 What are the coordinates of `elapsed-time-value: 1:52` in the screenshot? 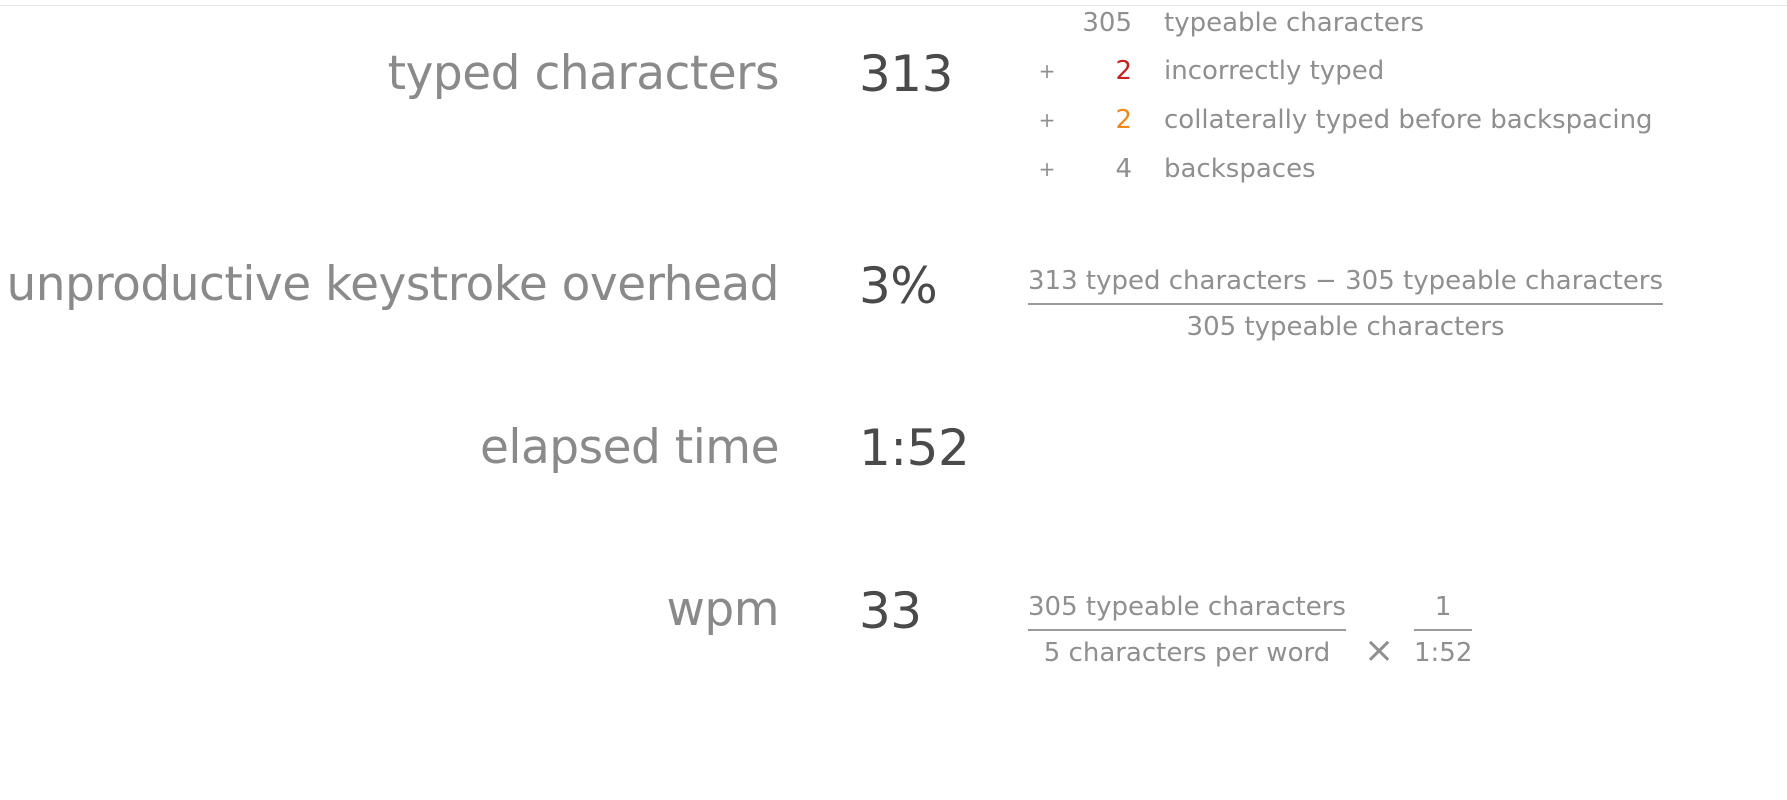 It's located at (914, 448).